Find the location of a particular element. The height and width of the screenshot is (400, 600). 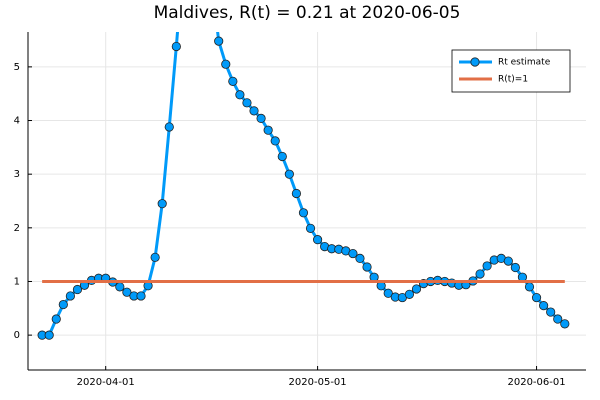

legend-marker is located at coordinates (475, 62).